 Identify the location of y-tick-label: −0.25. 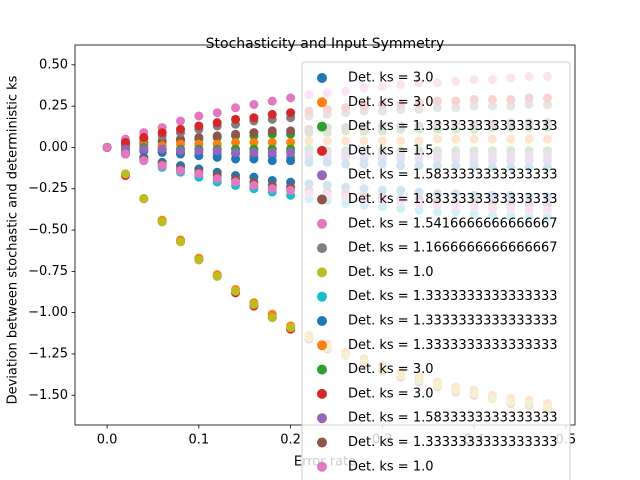
(48, 188).